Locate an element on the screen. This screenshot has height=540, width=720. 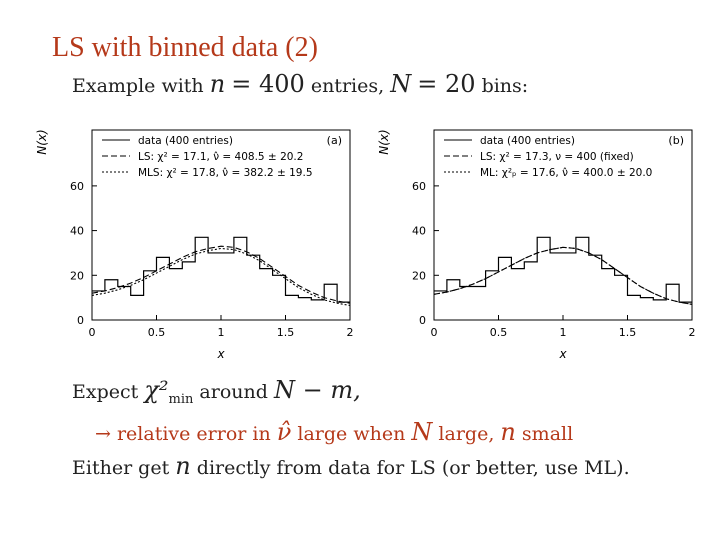
either-text-a: Either get is located at coordinates (121, 468).